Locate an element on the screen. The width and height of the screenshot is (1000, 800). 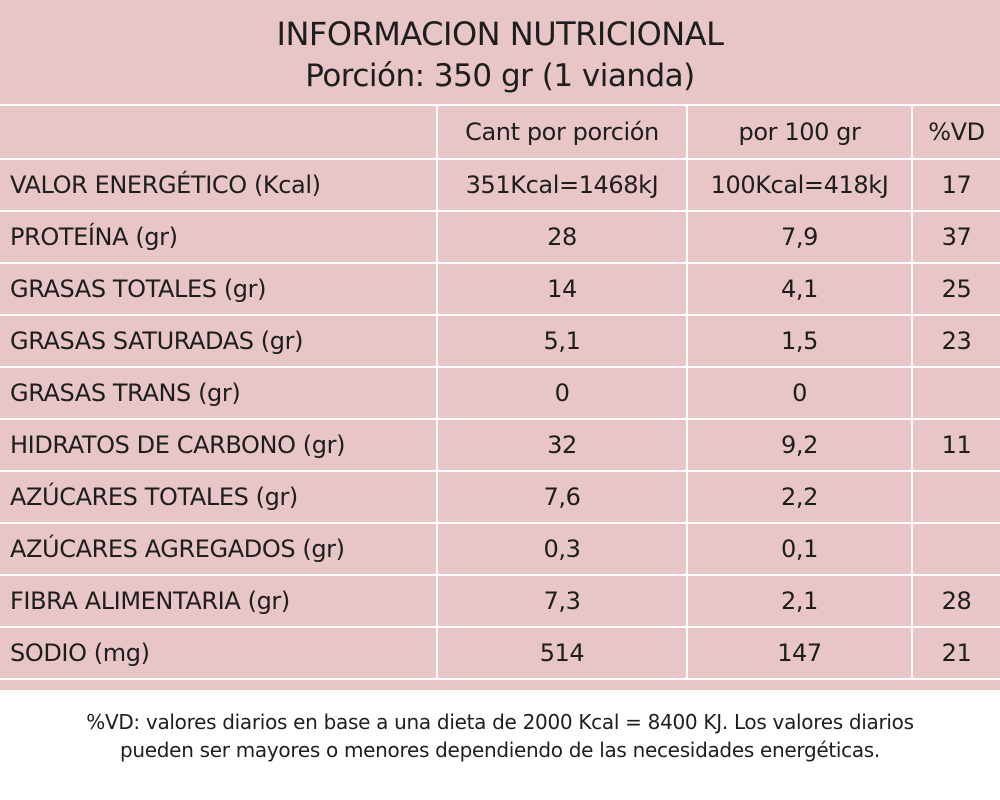
dv-value: 21 is located at coordinates (955, 653).